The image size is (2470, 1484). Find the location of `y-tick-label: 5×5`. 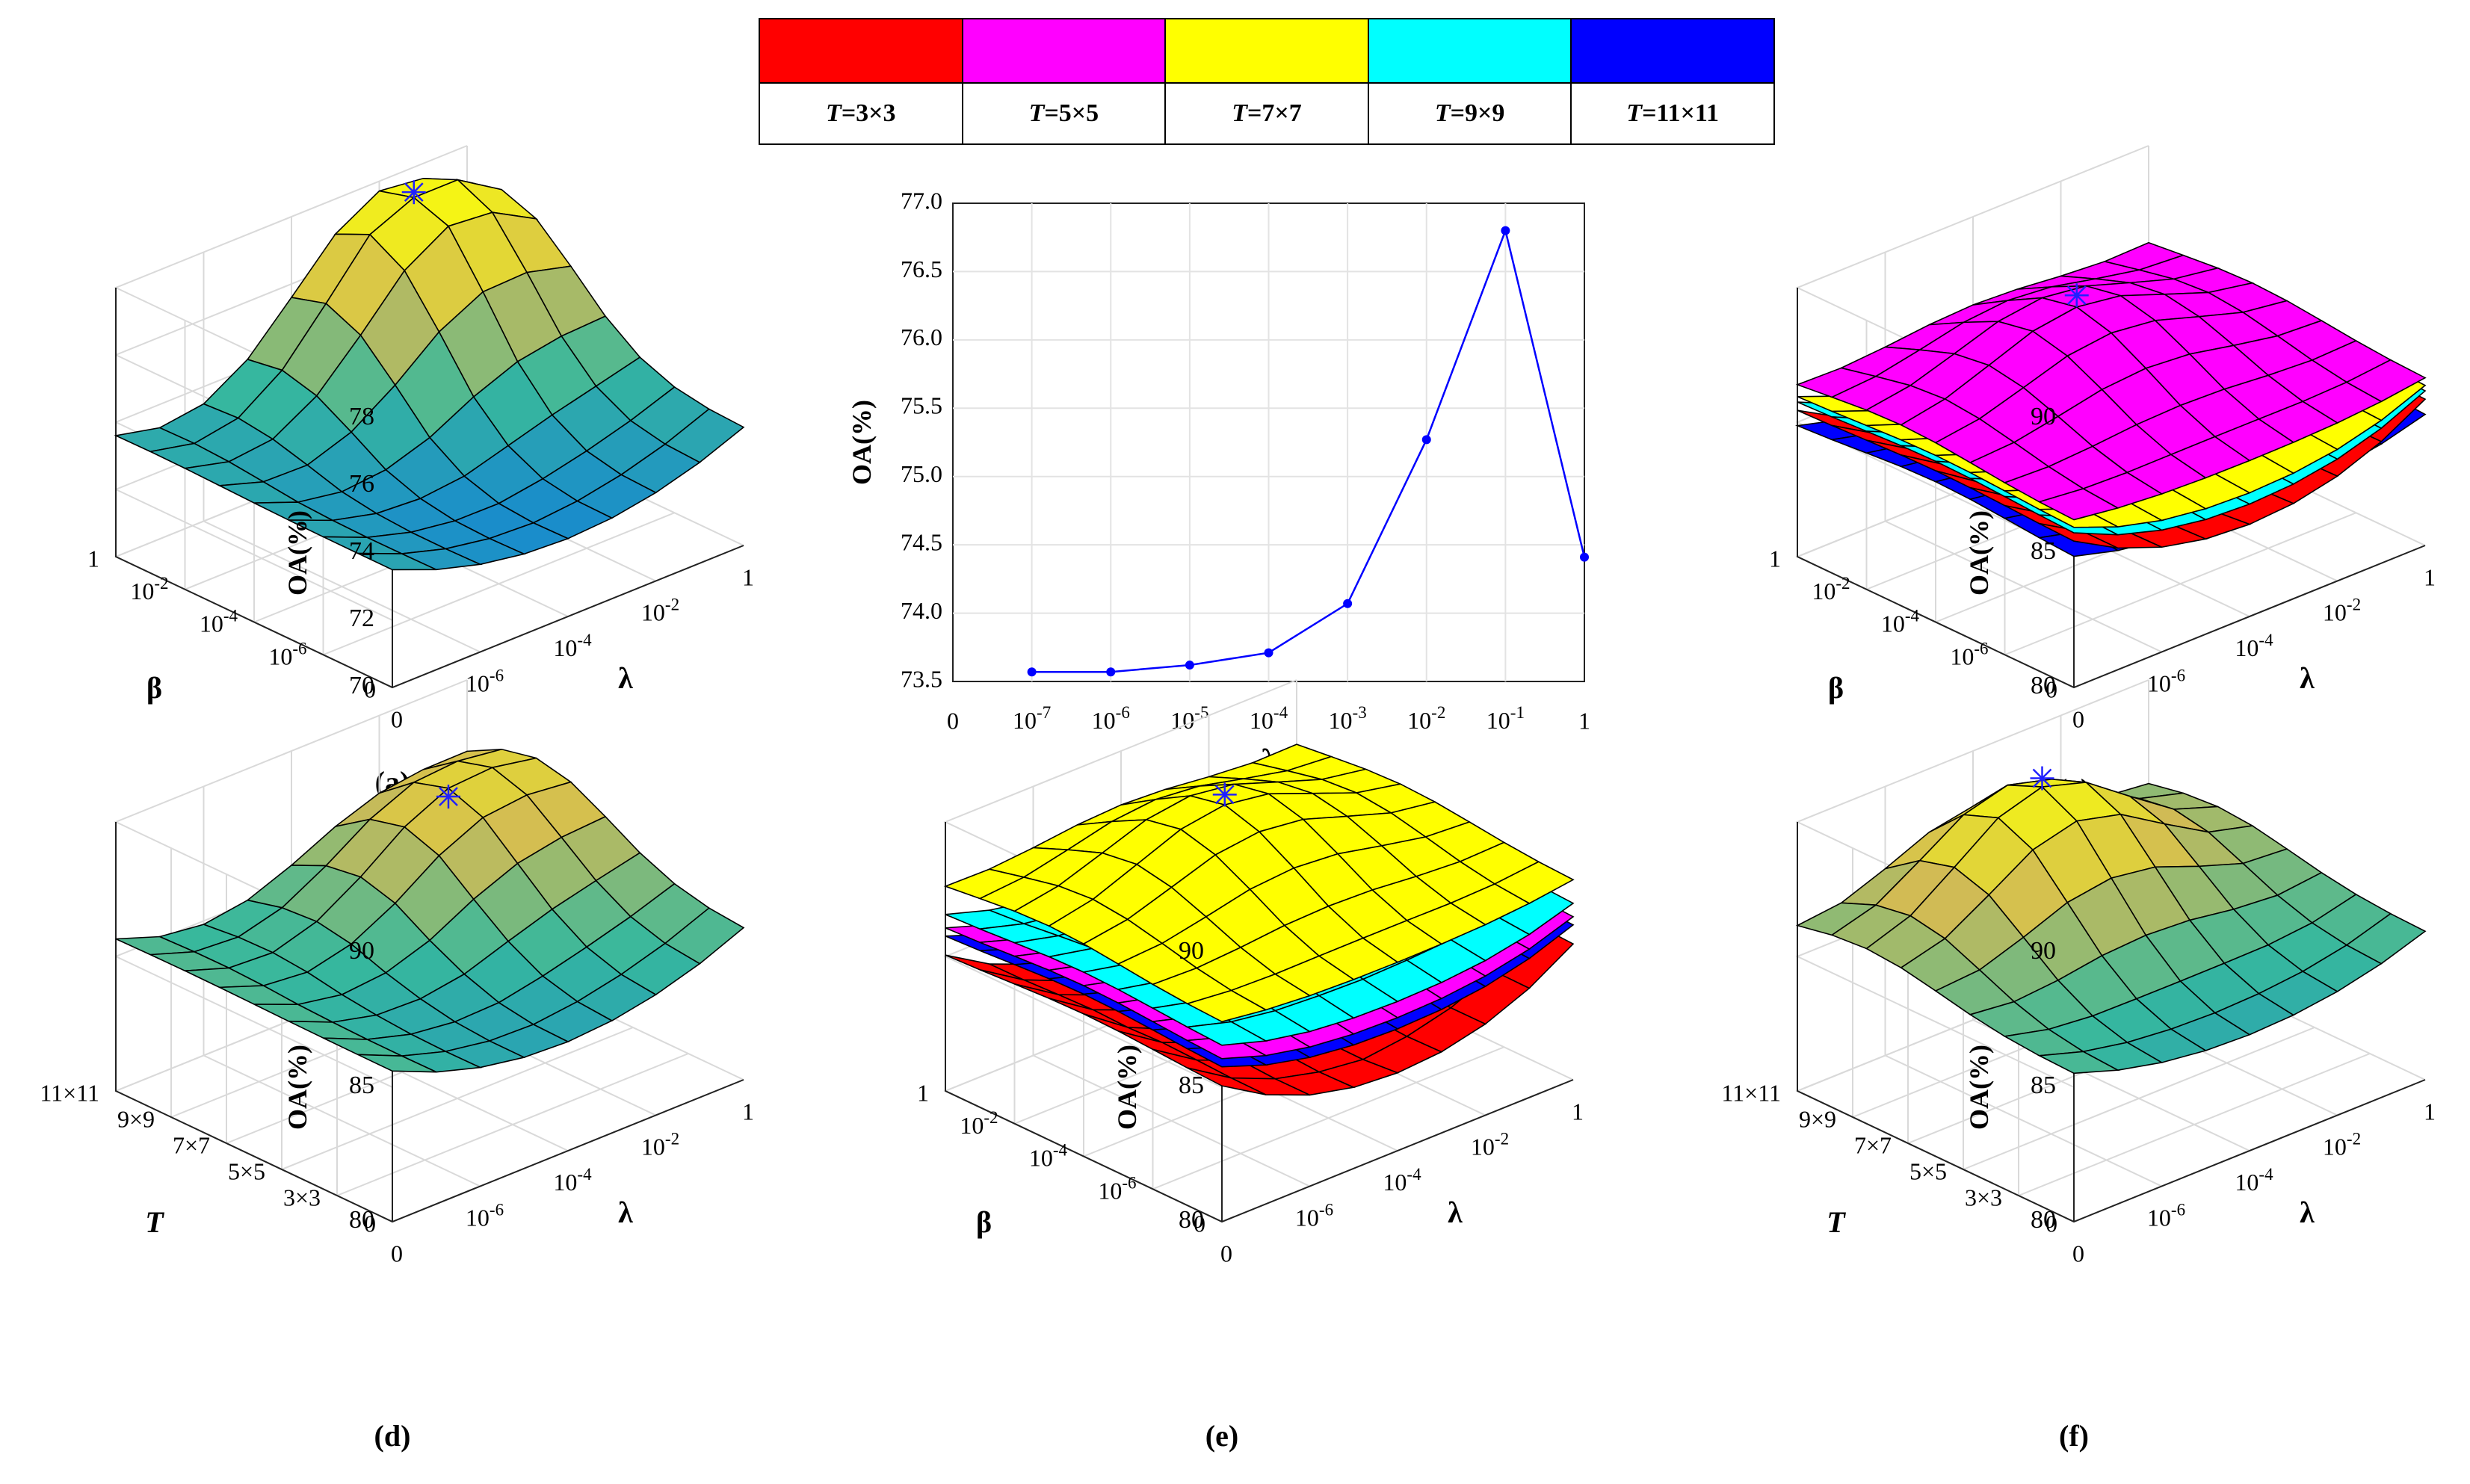

y-tick-label: 5×5 is located at coordinates (246, 1170).